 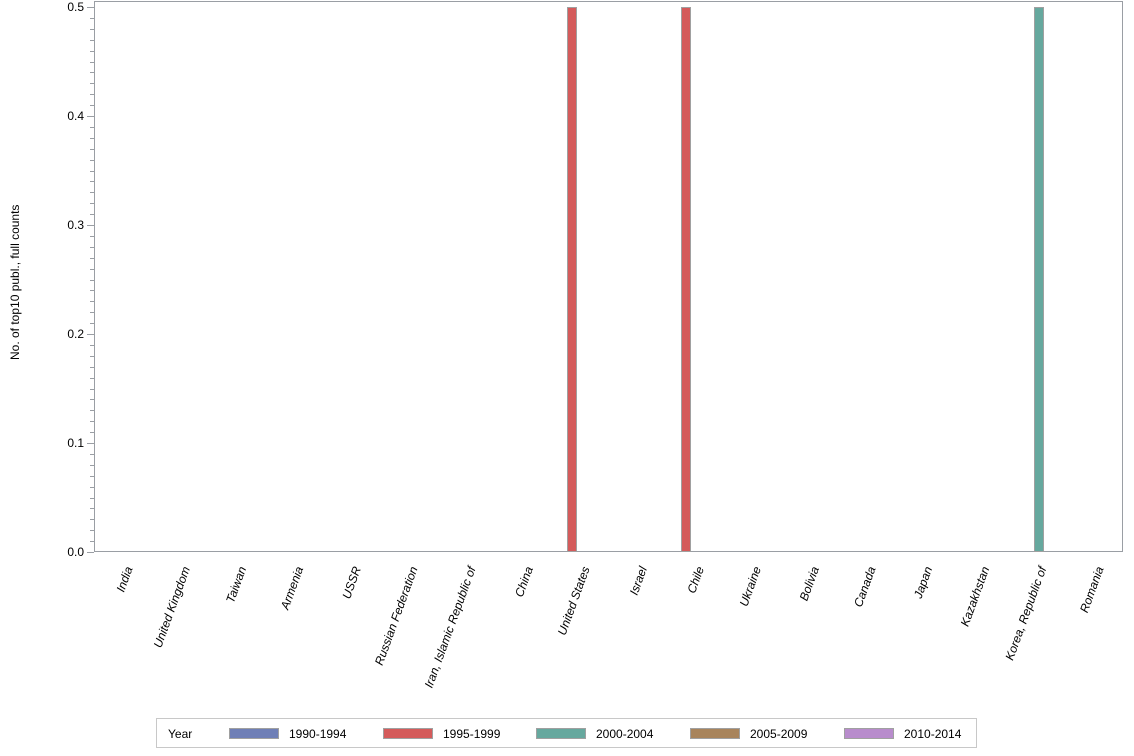 What do you see at coordinates (638, 580) in the screenshot?
I see `x-tick-label: Israel` at bounding box center [638, 580].